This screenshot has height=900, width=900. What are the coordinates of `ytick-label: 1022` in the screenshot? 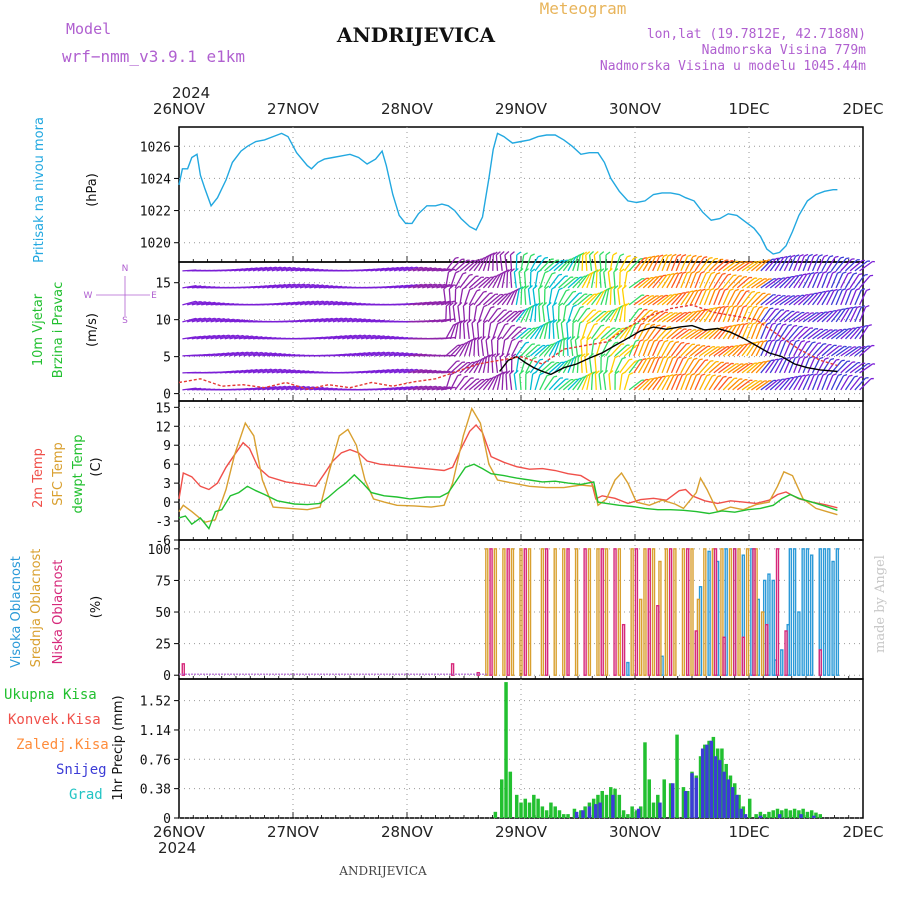 It's located at (155, 212).